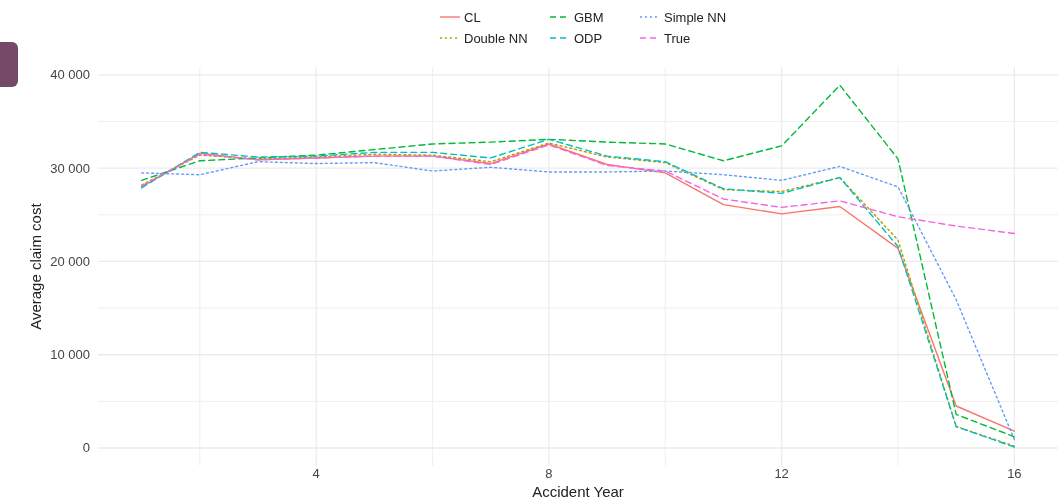 This screenshot has height=502, width=1064. What do you see at coordinates (86, 448) in the screenshot?
I see `y-tick-label: 0` at bounding box center [86, 448].